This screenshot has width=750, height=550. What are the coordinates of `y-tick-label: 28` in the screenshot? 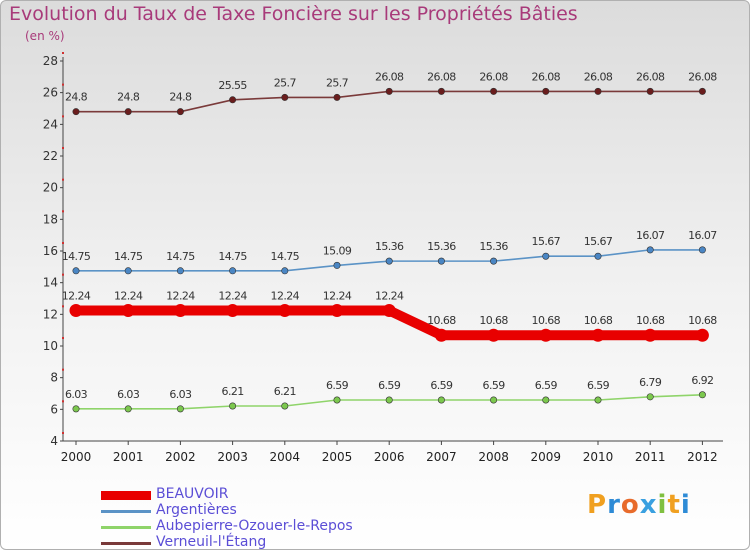 It's located at (50, 61).